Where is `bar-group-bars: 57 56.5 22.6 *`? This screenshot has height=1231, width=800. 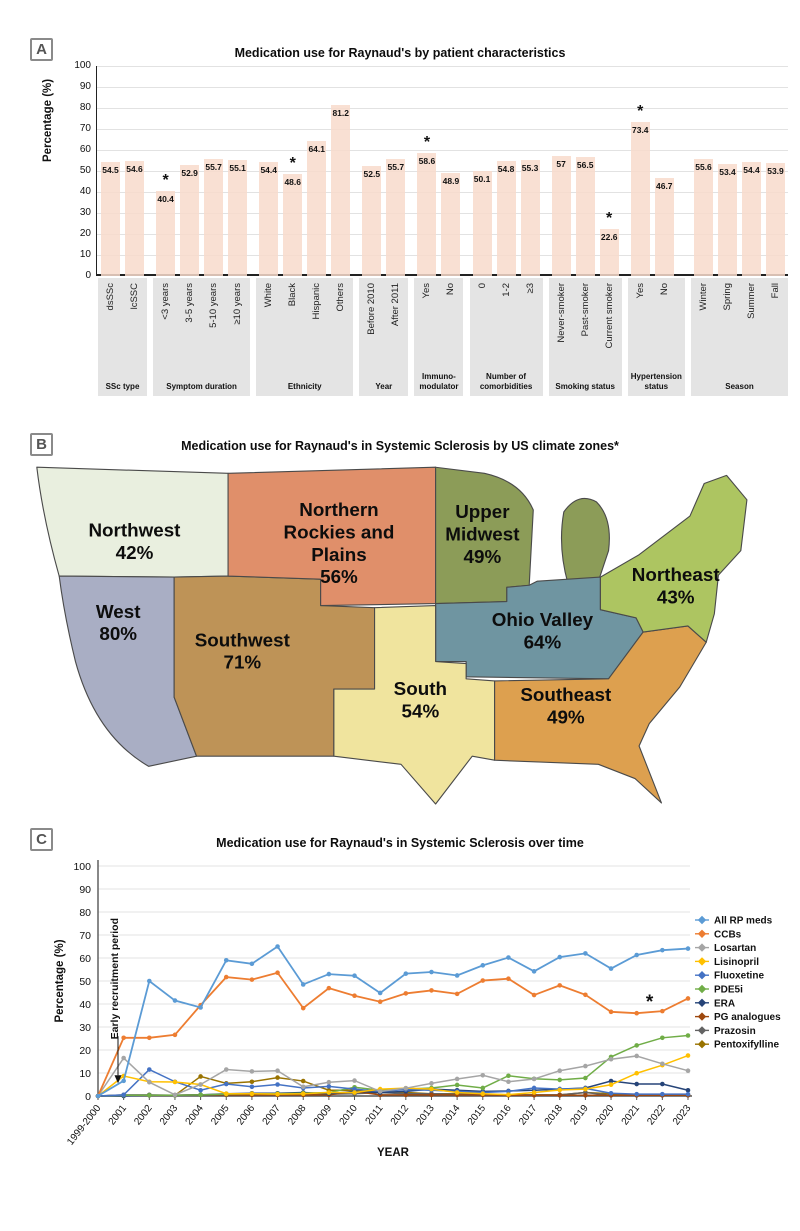 bar-group-bars: 57 56.5 22.6 * is located at coordinates (585, 171).